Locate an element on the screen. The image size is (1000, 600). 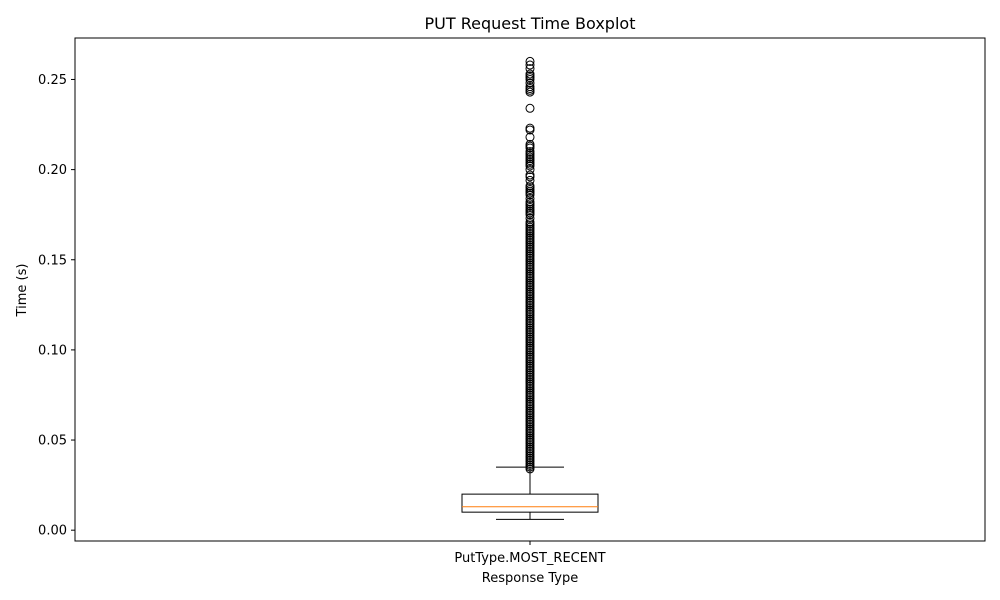
y-tick-label: 0.20 is located at coordinates (52, 170).